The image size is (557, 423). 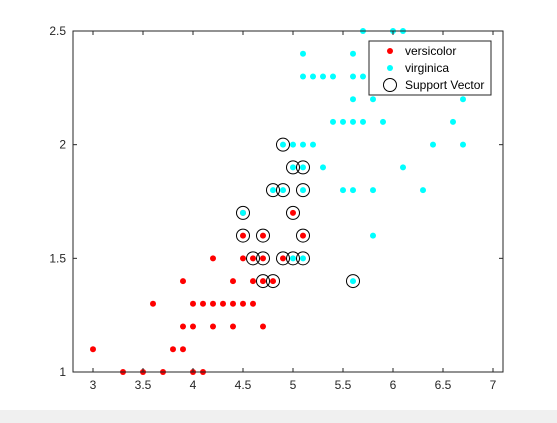 What do you see at coordinates (443, 385) in the screenshot?
I see `x-tick-label: 6.5` at bounding box center [443, 385].